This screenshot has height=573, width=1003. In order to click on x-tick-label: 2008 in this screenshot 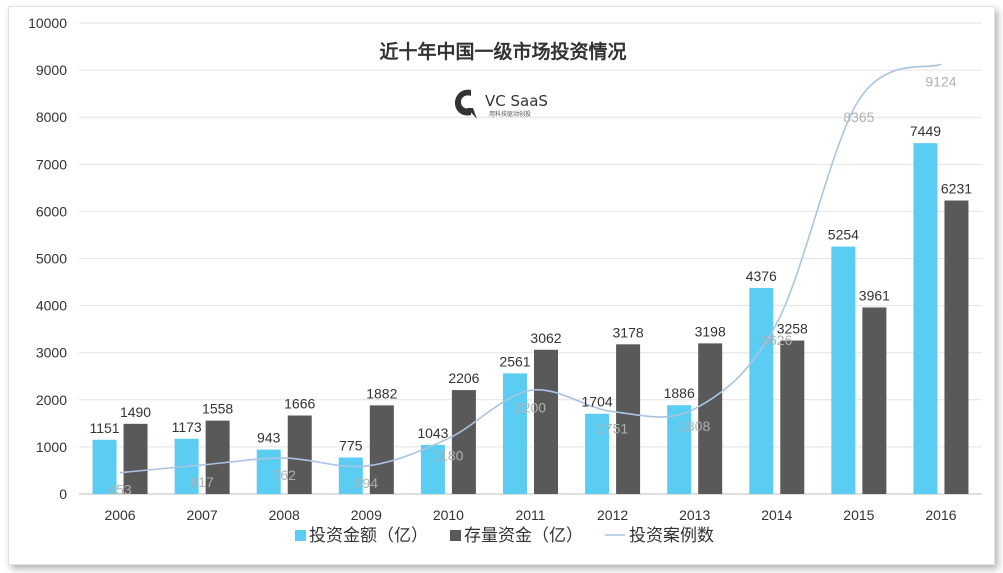, I will do `click(284, 515)`.